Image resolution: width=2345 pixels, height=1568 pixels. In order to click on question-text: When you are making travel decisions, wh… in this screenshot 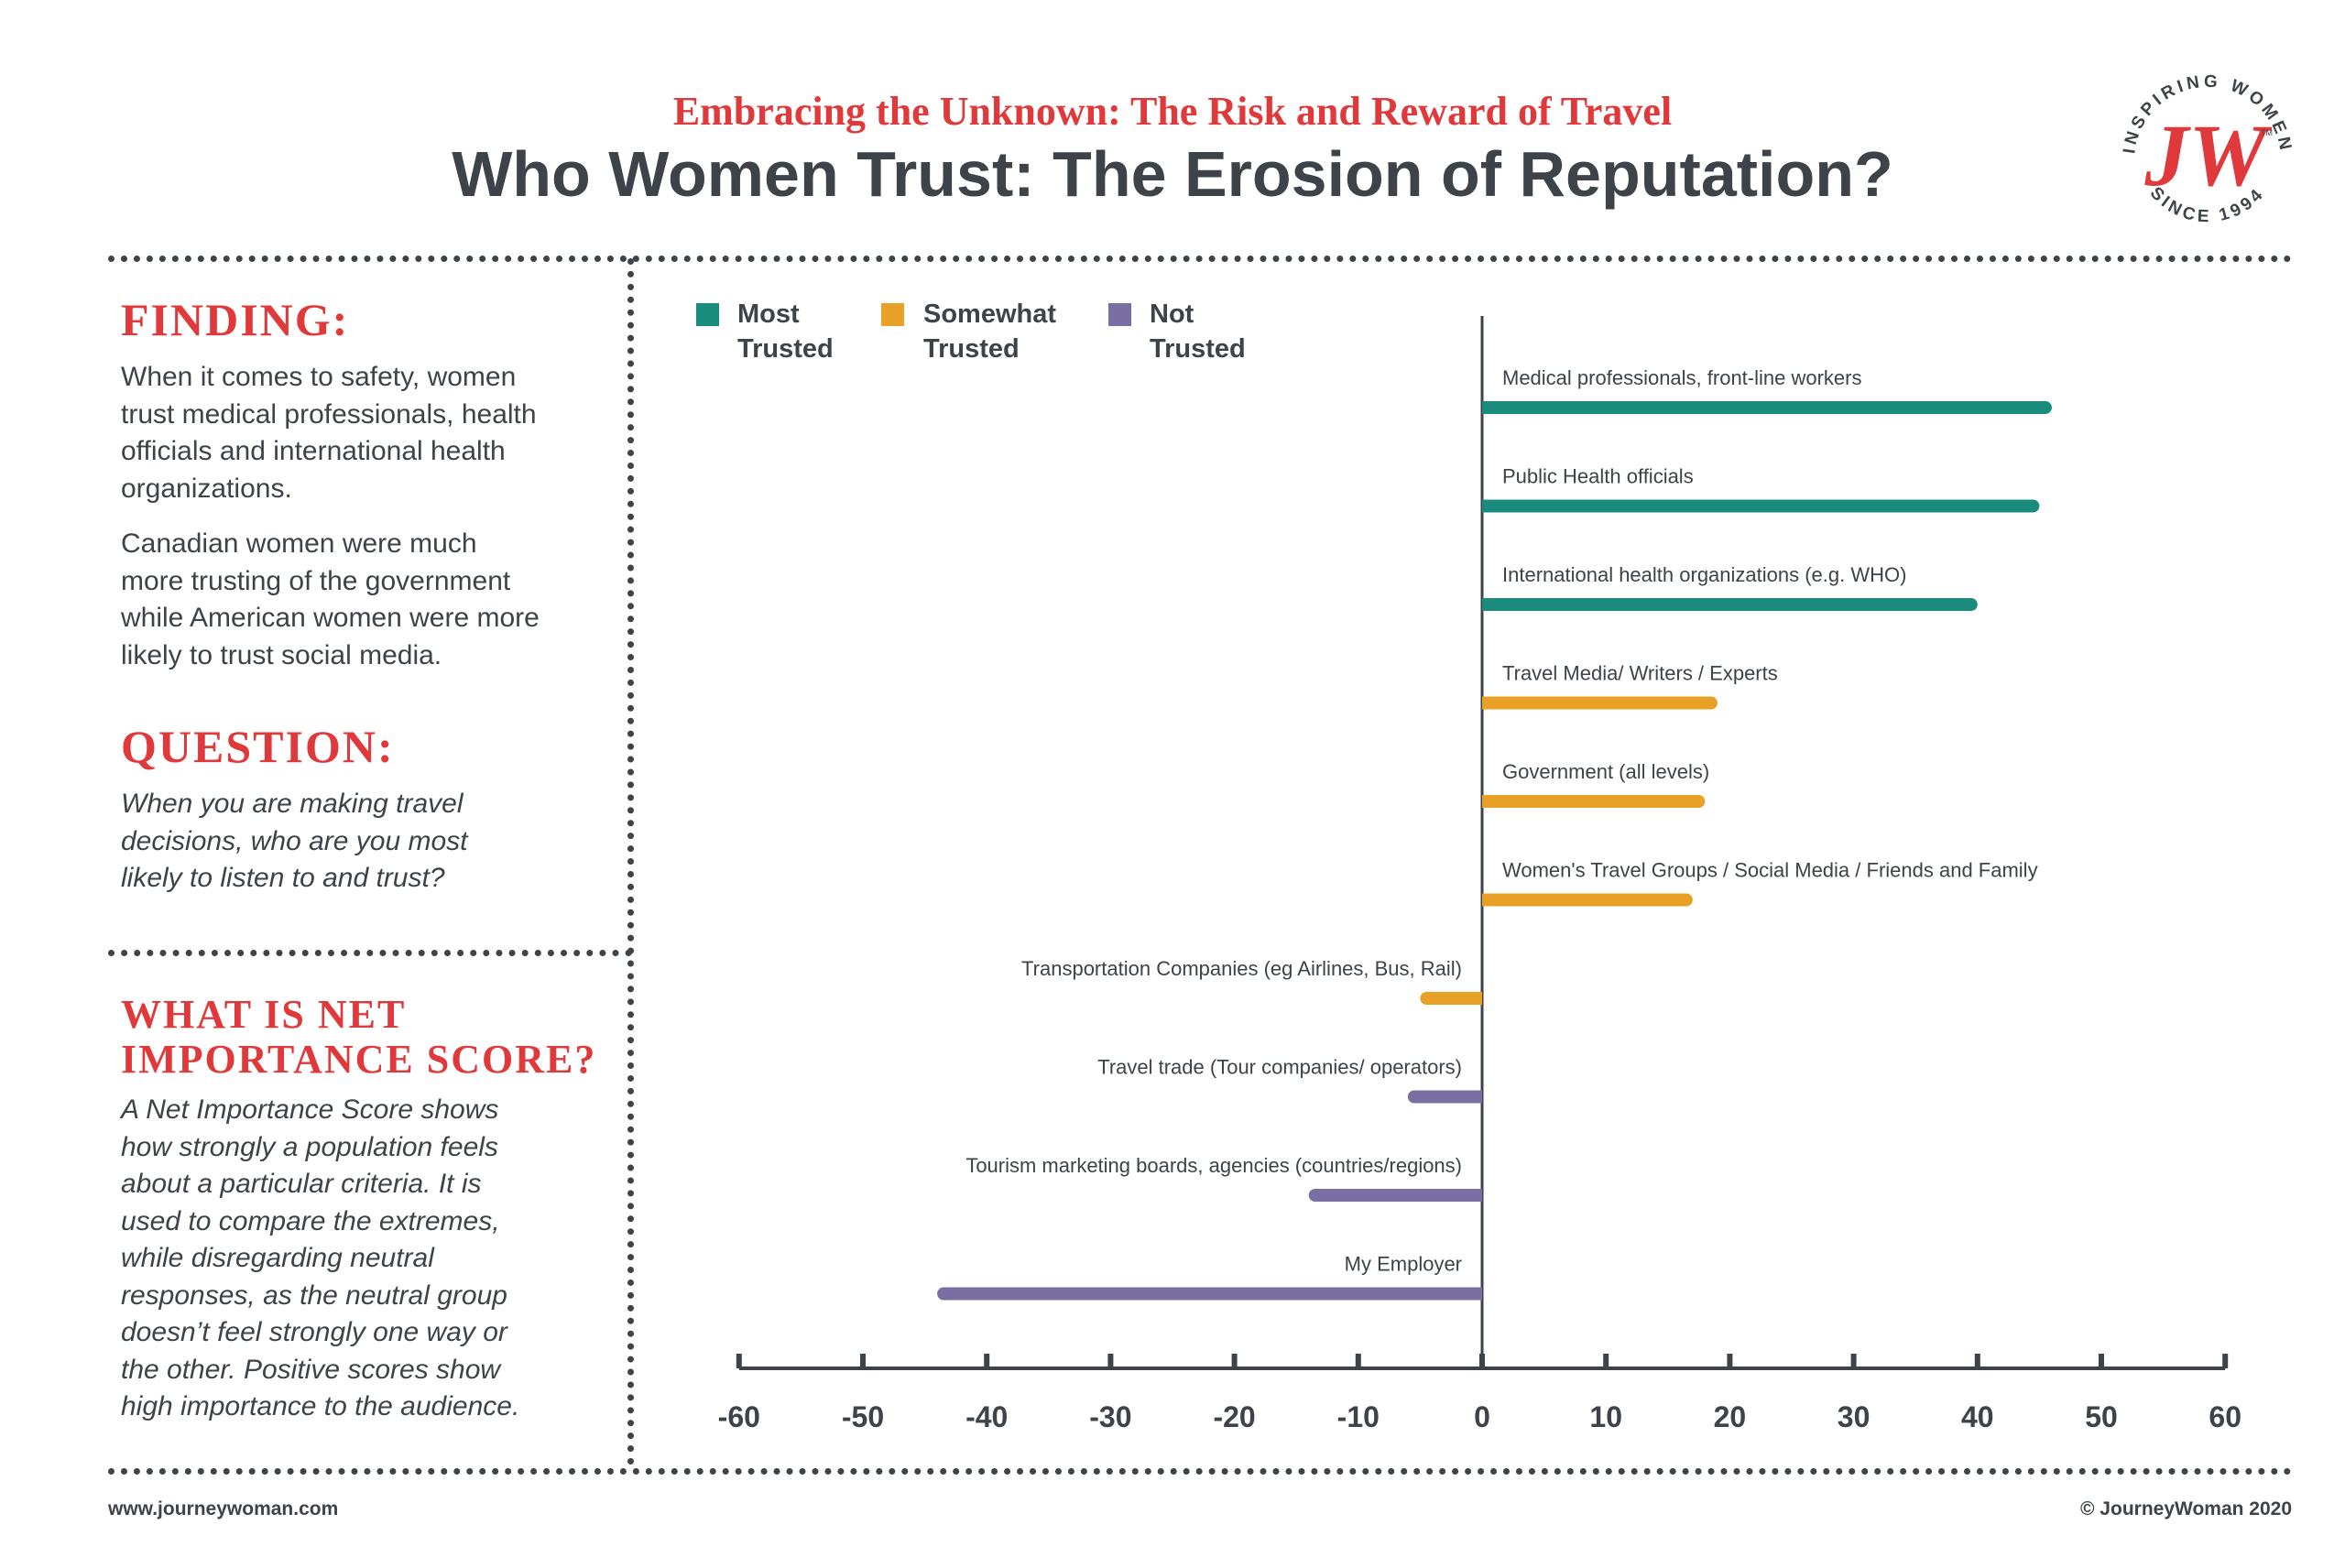, I will do `click(294, 841)`.